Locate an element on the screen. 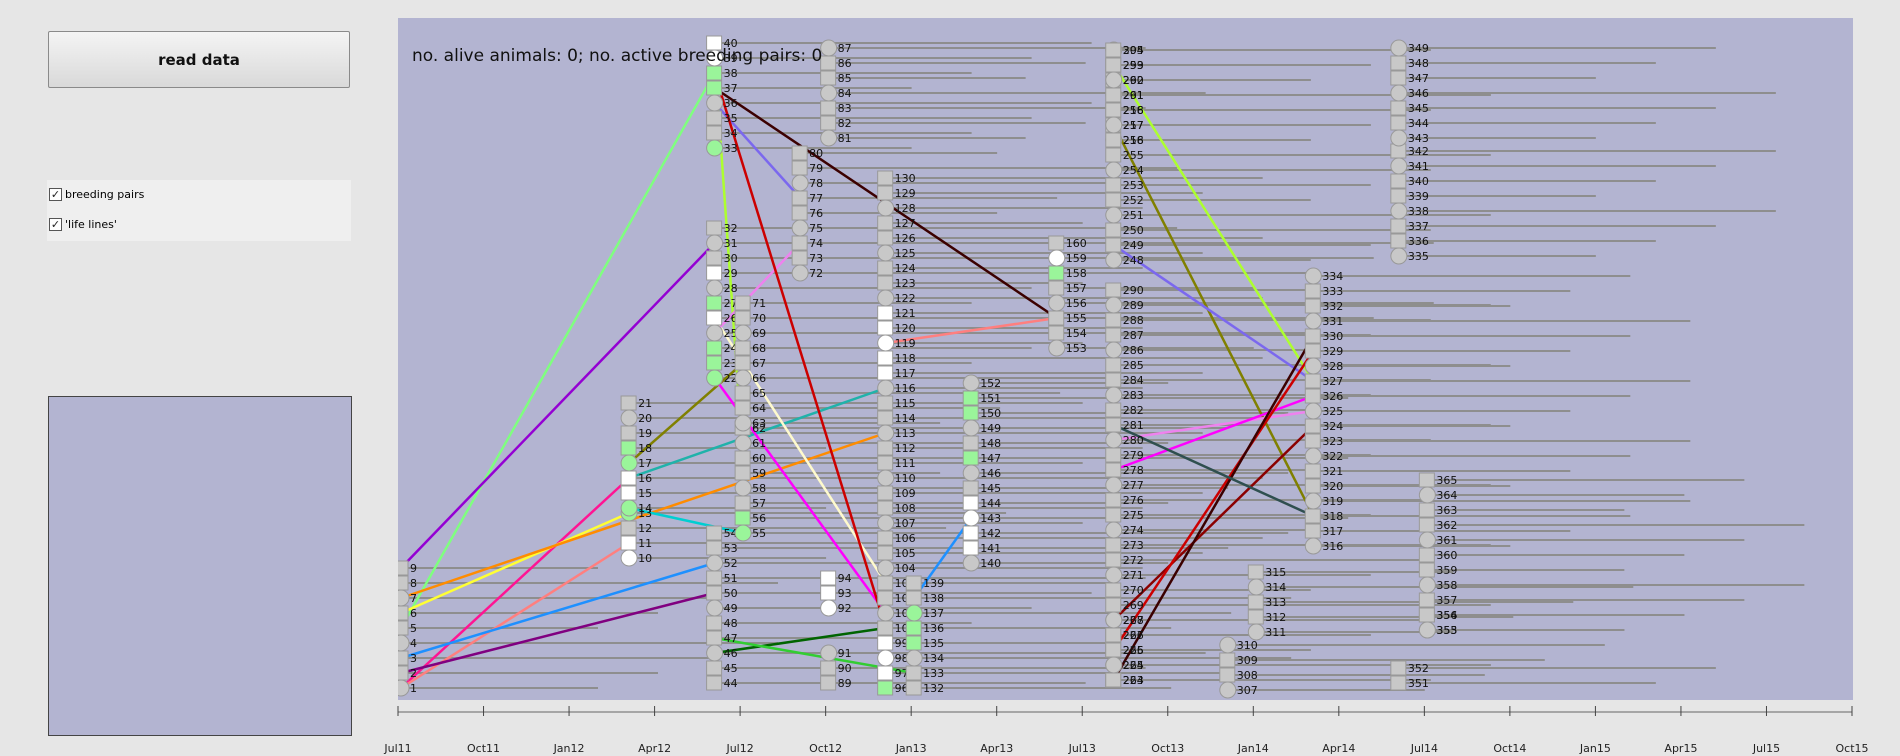 The image size is (1900, 756). animal-id-label: 147 is located at coordinates (990, 458).